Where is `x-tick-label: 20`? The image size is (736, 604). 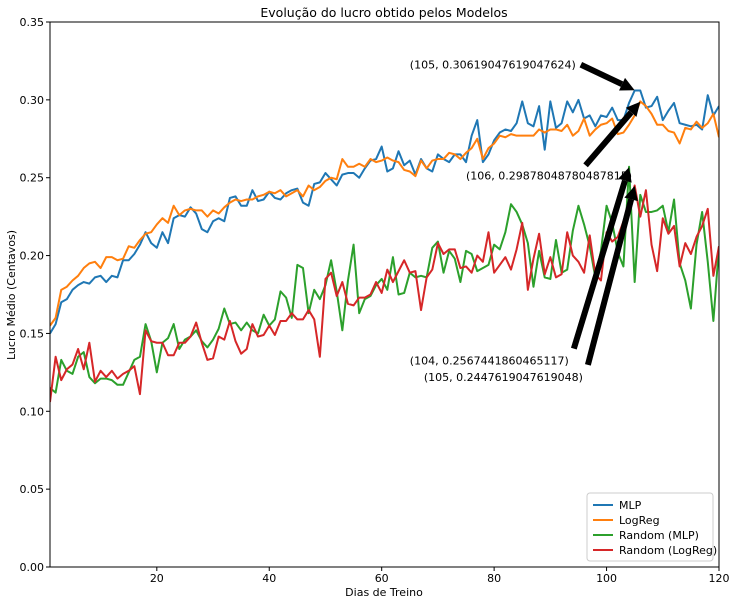
x-tick-label: 20 is located at coordinates (157, 578).